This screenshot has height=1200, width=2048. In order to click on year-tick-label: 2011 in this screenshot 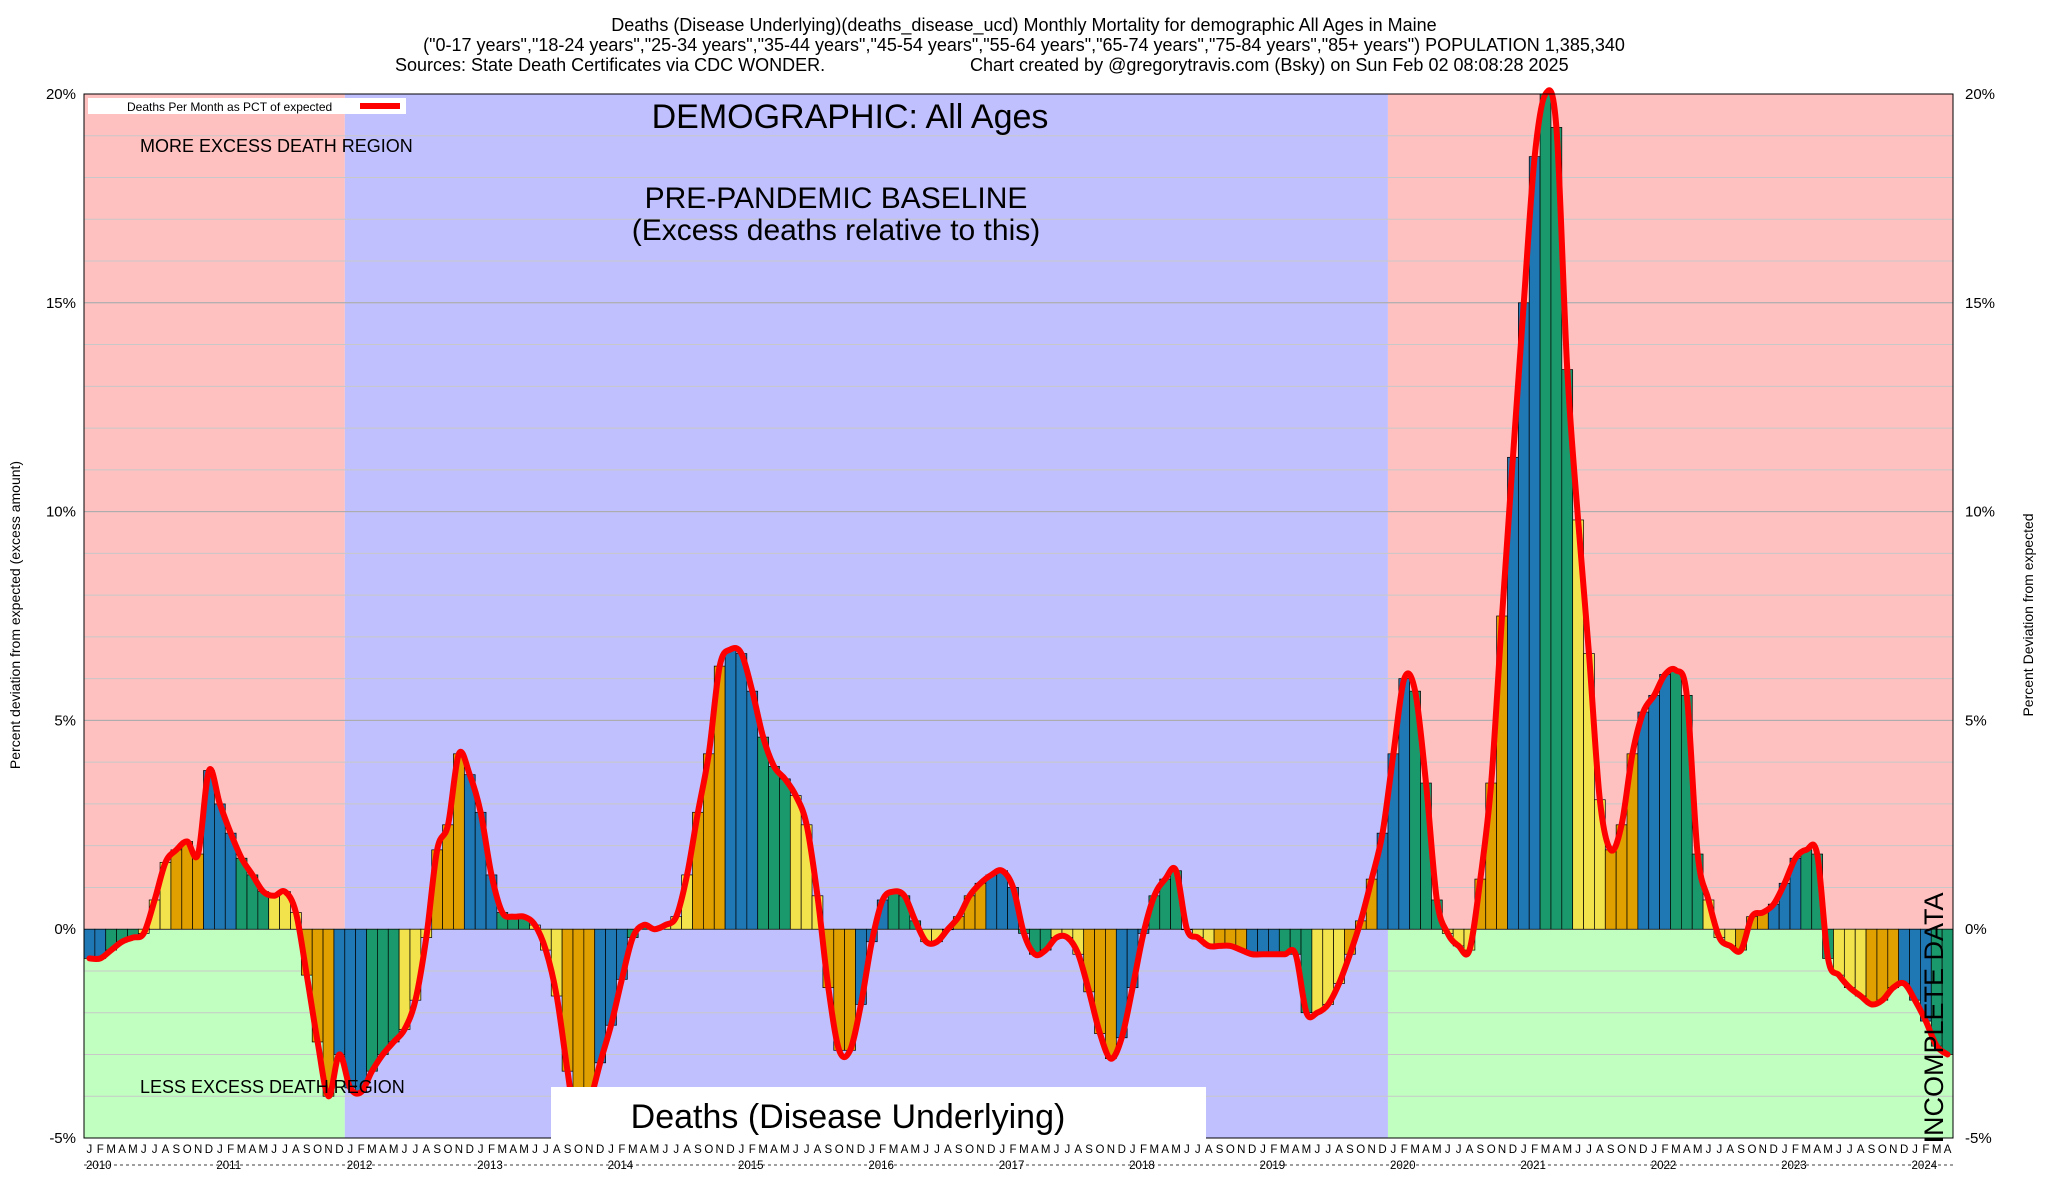, I will do `click(228, 1166)`.